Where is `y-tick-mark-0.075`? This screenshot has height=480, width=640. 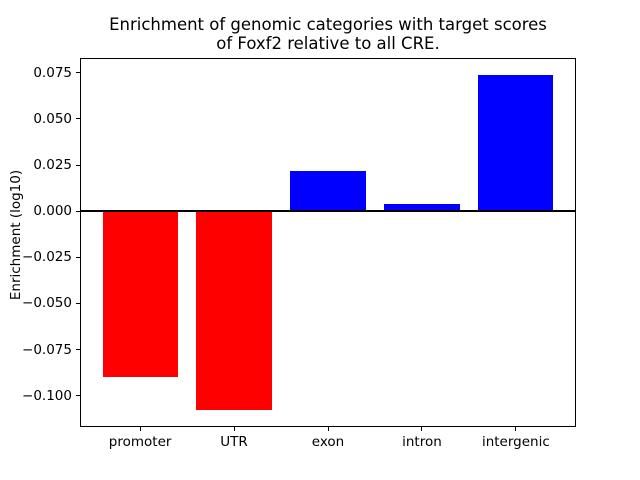 y-tick-mark-0.075 is located at coordinates (78, 73).